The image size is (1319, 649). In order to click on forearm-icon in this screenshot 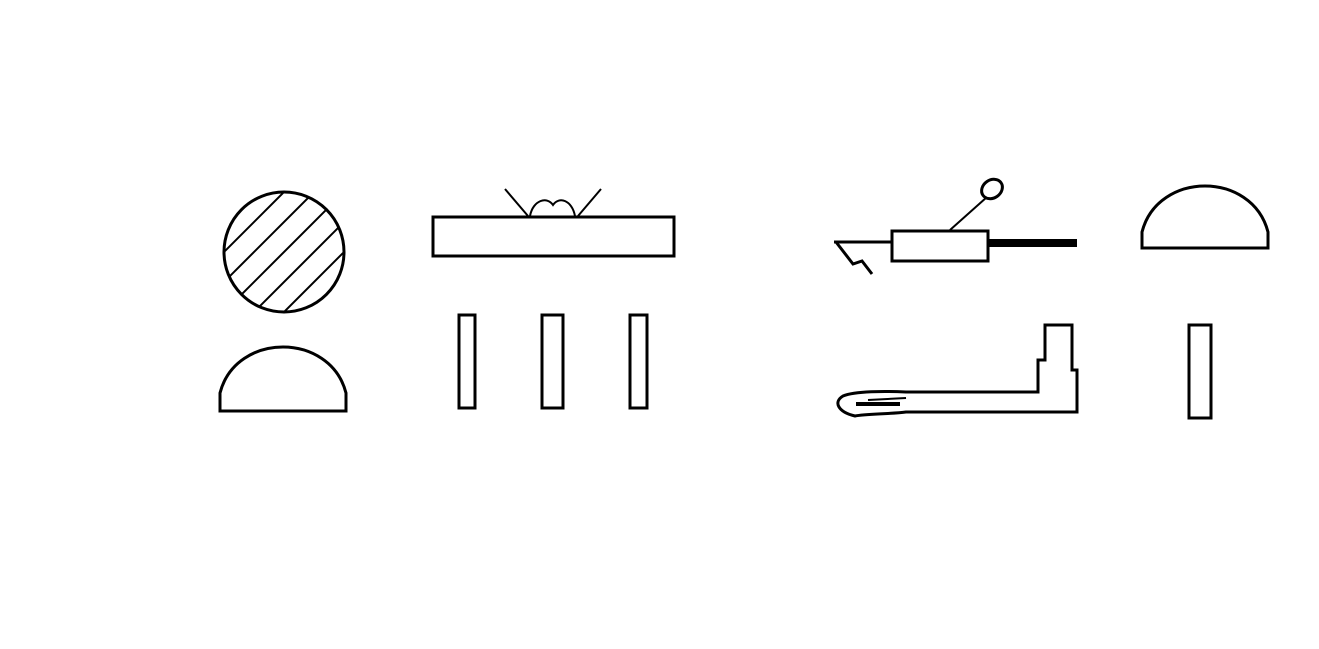, I will do `click(957, 370)`.